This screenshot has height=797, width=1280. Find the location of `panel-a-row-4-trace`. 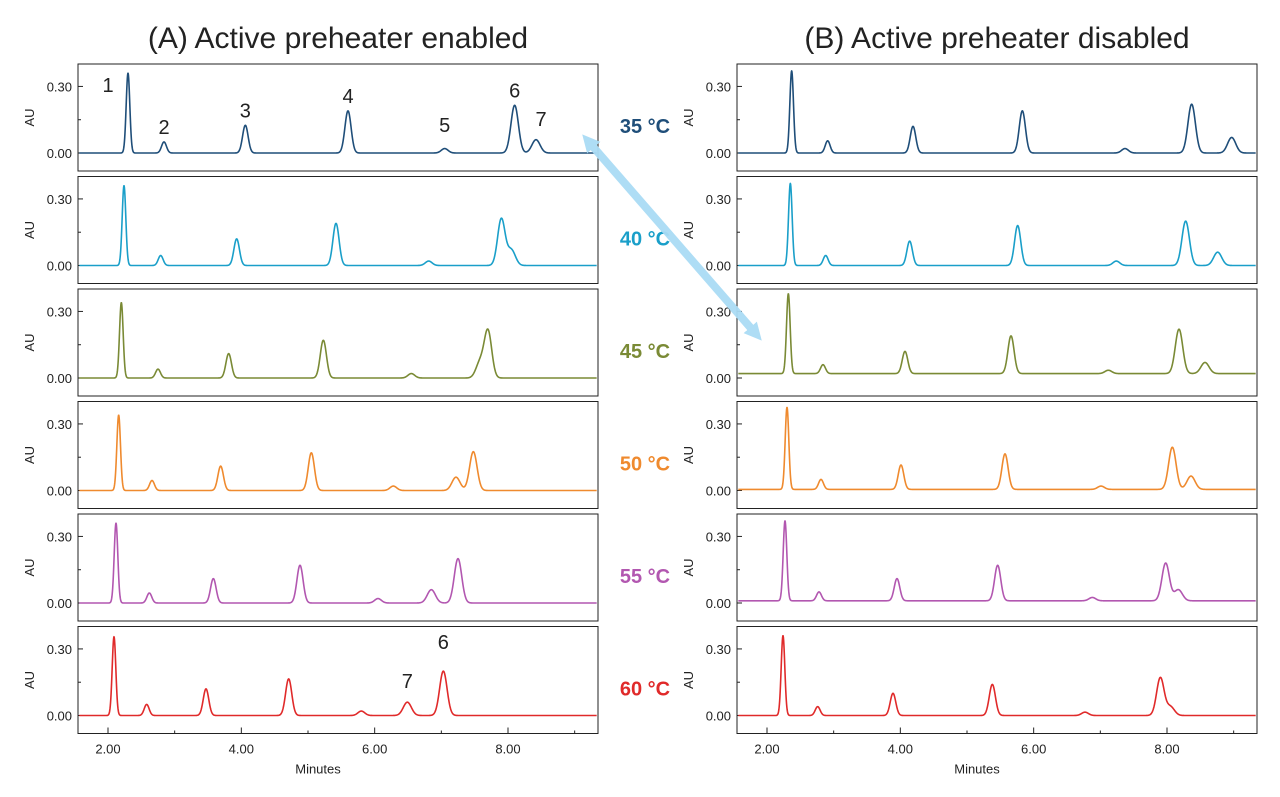

panel-a-row-4-trace is located at coordinates (338, 453).